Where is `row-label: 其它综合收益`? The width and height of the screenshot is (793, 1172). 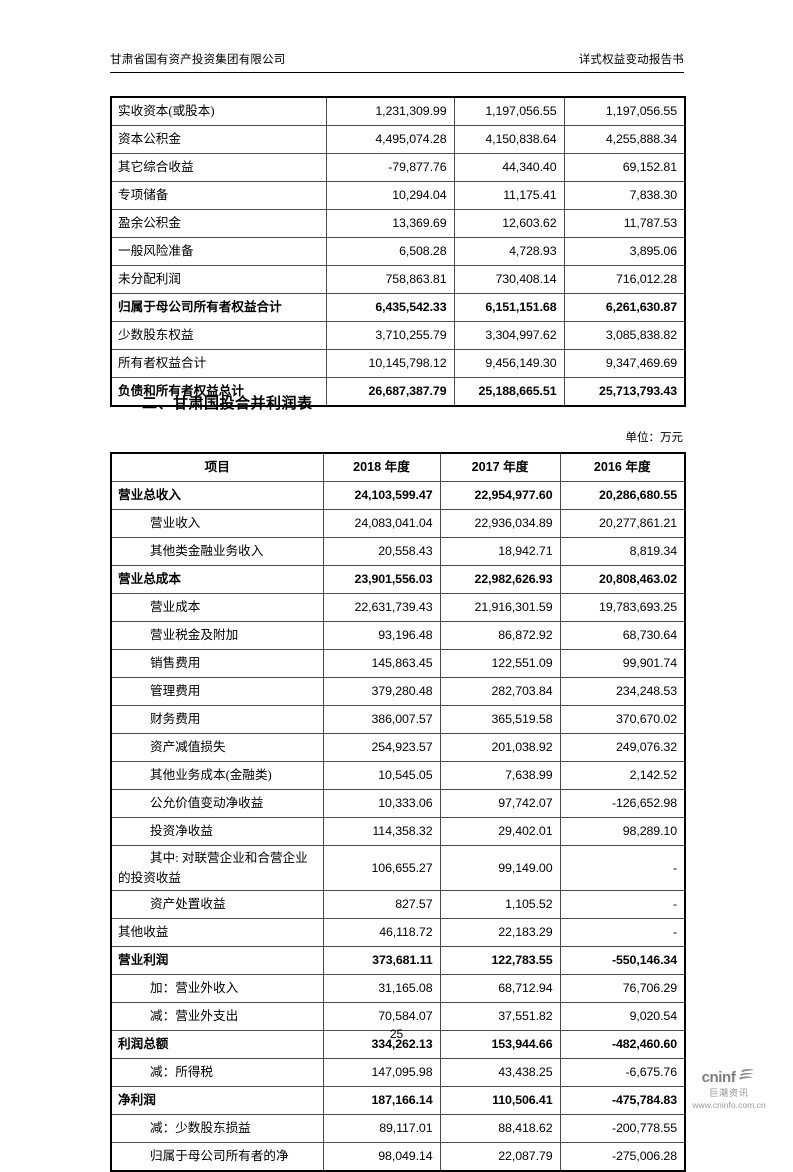
row-label: 其它综合收益 is located at coordinates (218, 167).